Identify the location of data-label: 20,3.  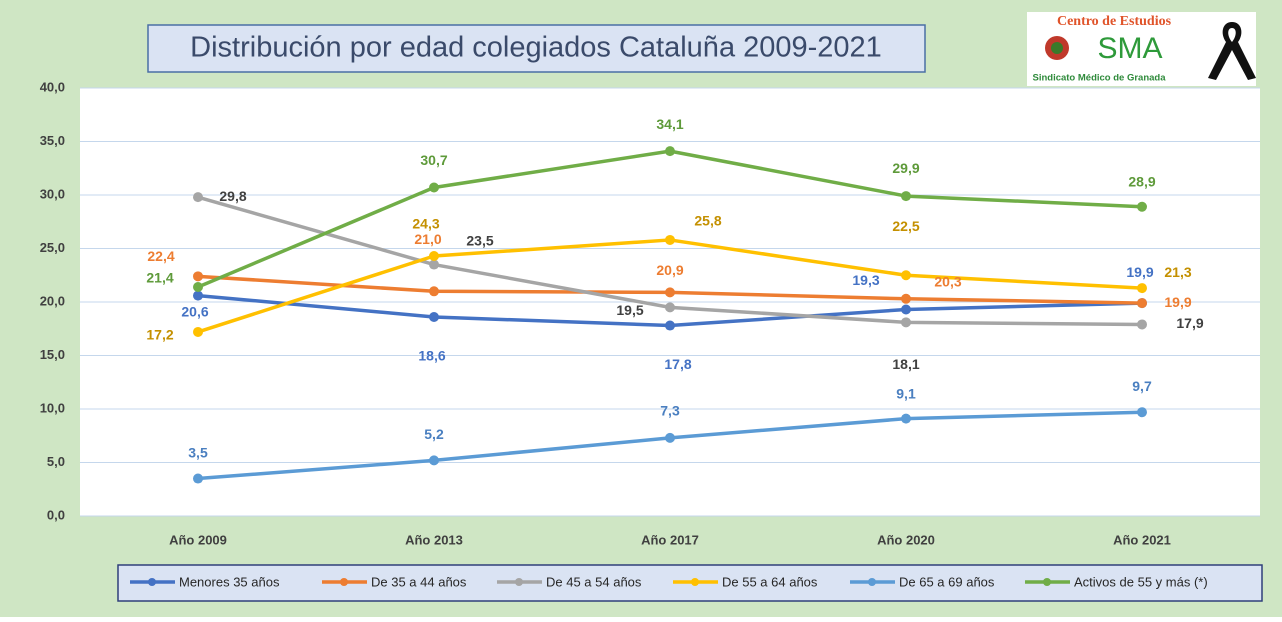
(947, 281).